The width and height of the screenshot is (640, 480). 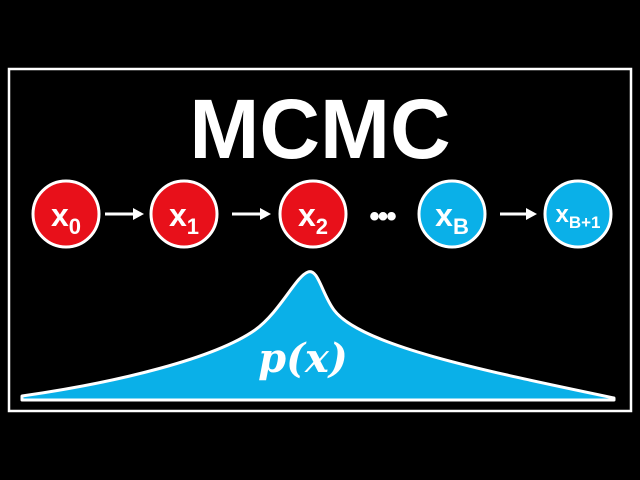 What do you see at coordinates (75, 226) in the screenshot?
I see `node-sub-x0: 0` at bounding box center [75, 226].